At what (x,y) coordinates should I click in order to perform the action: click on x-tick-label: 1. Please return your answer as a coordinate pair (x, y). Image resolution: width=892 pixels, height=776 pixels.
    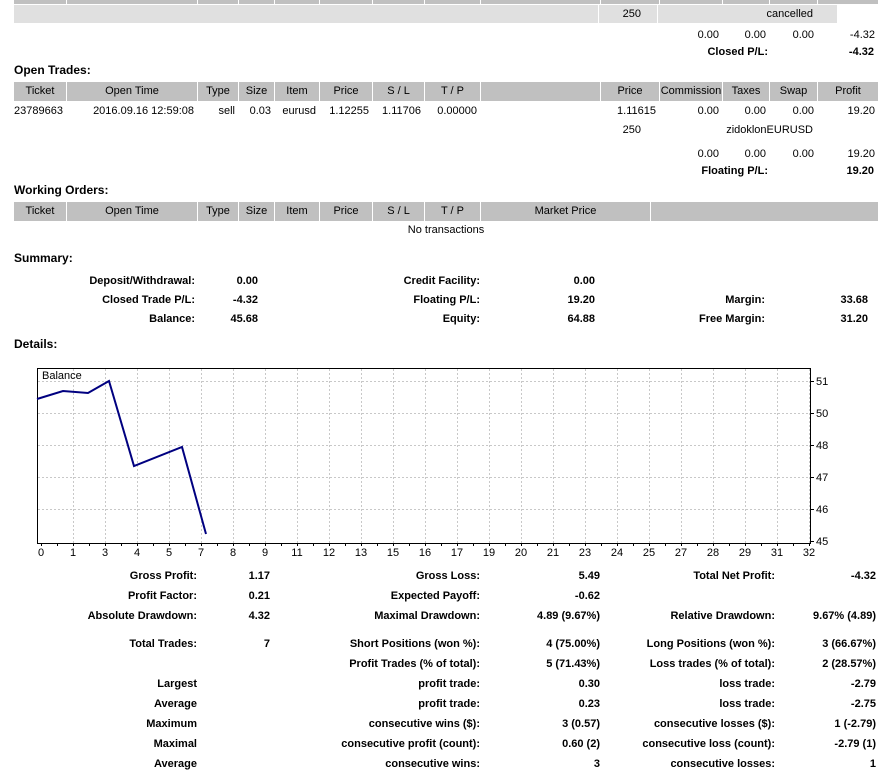
    Looking at the image, I should click on (73, 553).